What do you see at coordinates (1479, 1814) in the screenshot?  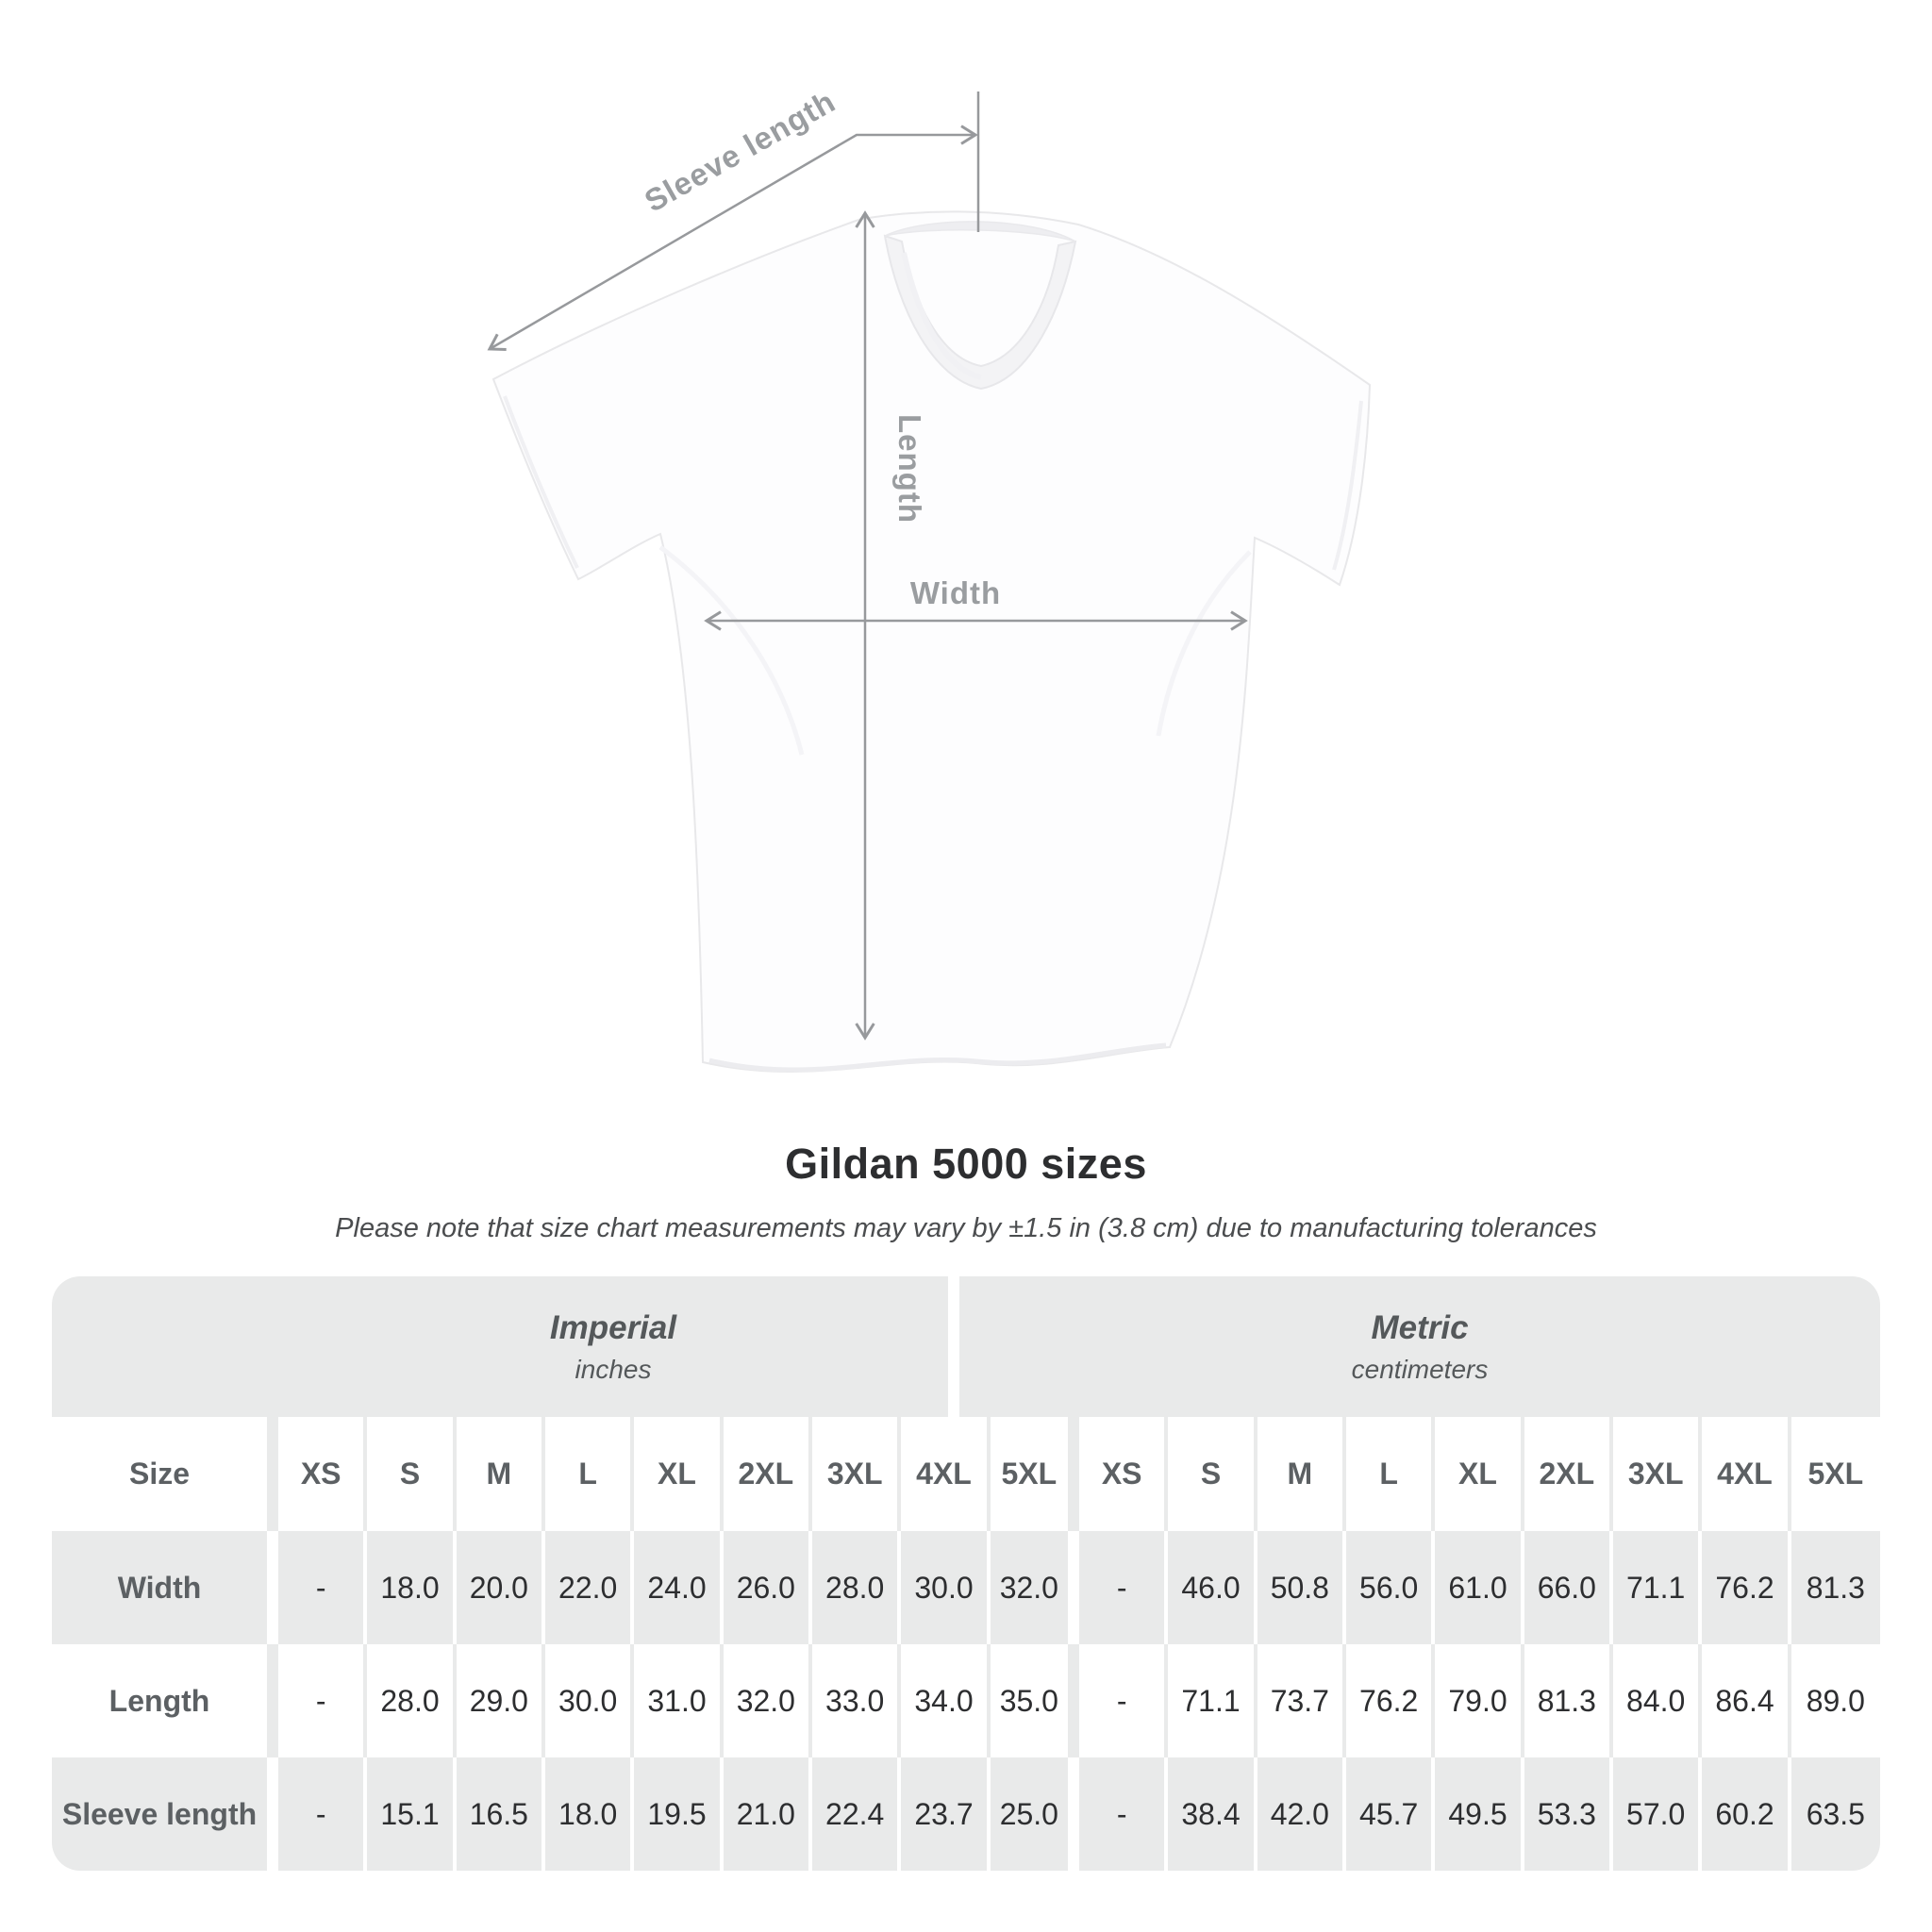 I see `value-cell: 49.5` at bounding box center [1479, 1814].